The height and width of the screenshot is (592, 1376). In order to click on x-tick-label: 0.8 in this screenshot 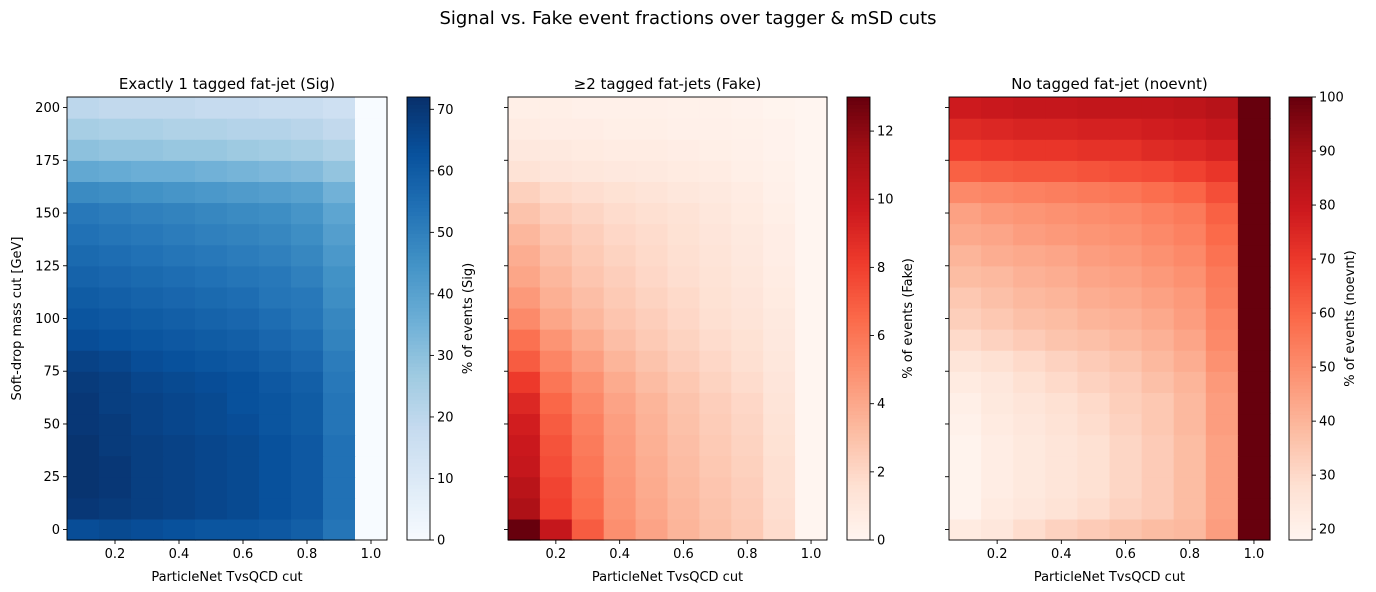, I will do `click(747, 554)`.